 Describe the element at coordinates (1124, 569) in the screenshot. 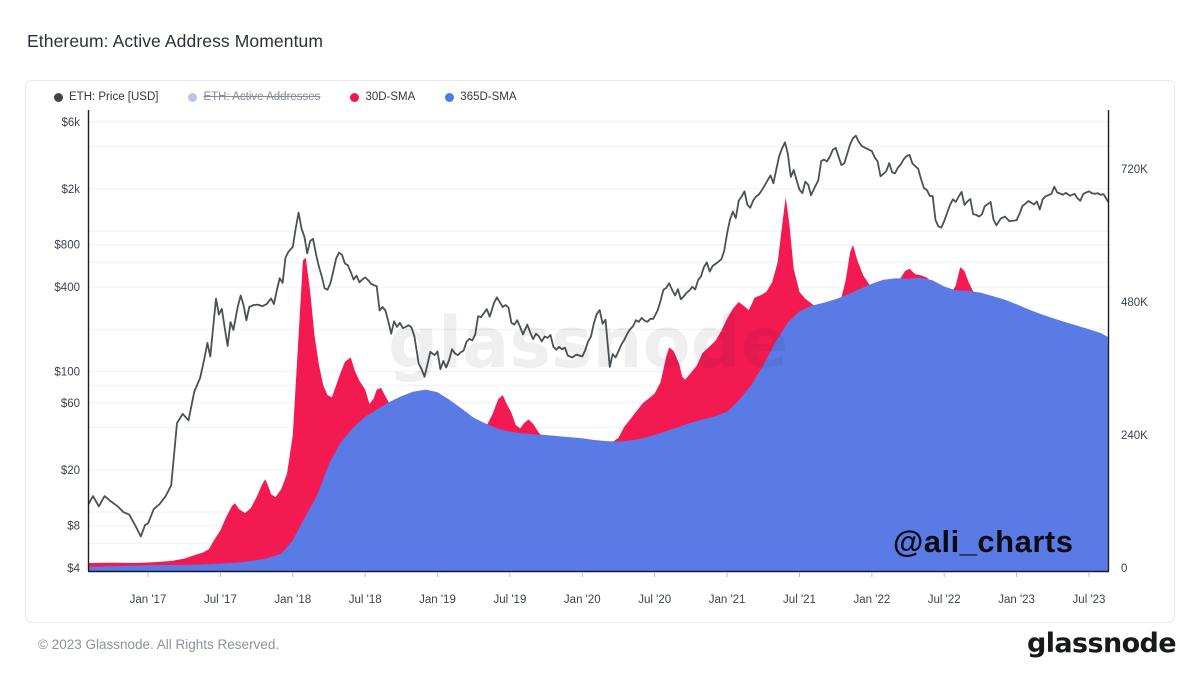

I see `right-axis-tick-label: 0` at that location.